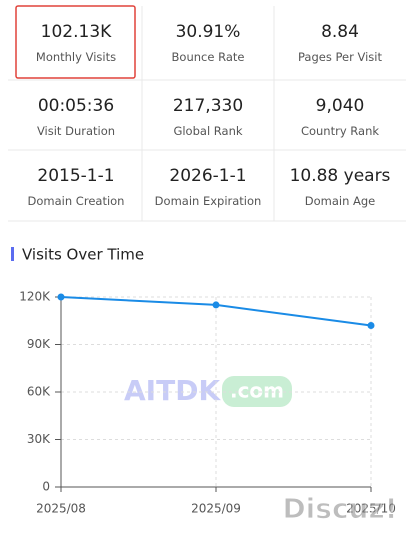  What do you see at coordinates (208, 176) in the screenshot?
I see `stat-value: 2026-1-1` at bounding box center [208, 176].